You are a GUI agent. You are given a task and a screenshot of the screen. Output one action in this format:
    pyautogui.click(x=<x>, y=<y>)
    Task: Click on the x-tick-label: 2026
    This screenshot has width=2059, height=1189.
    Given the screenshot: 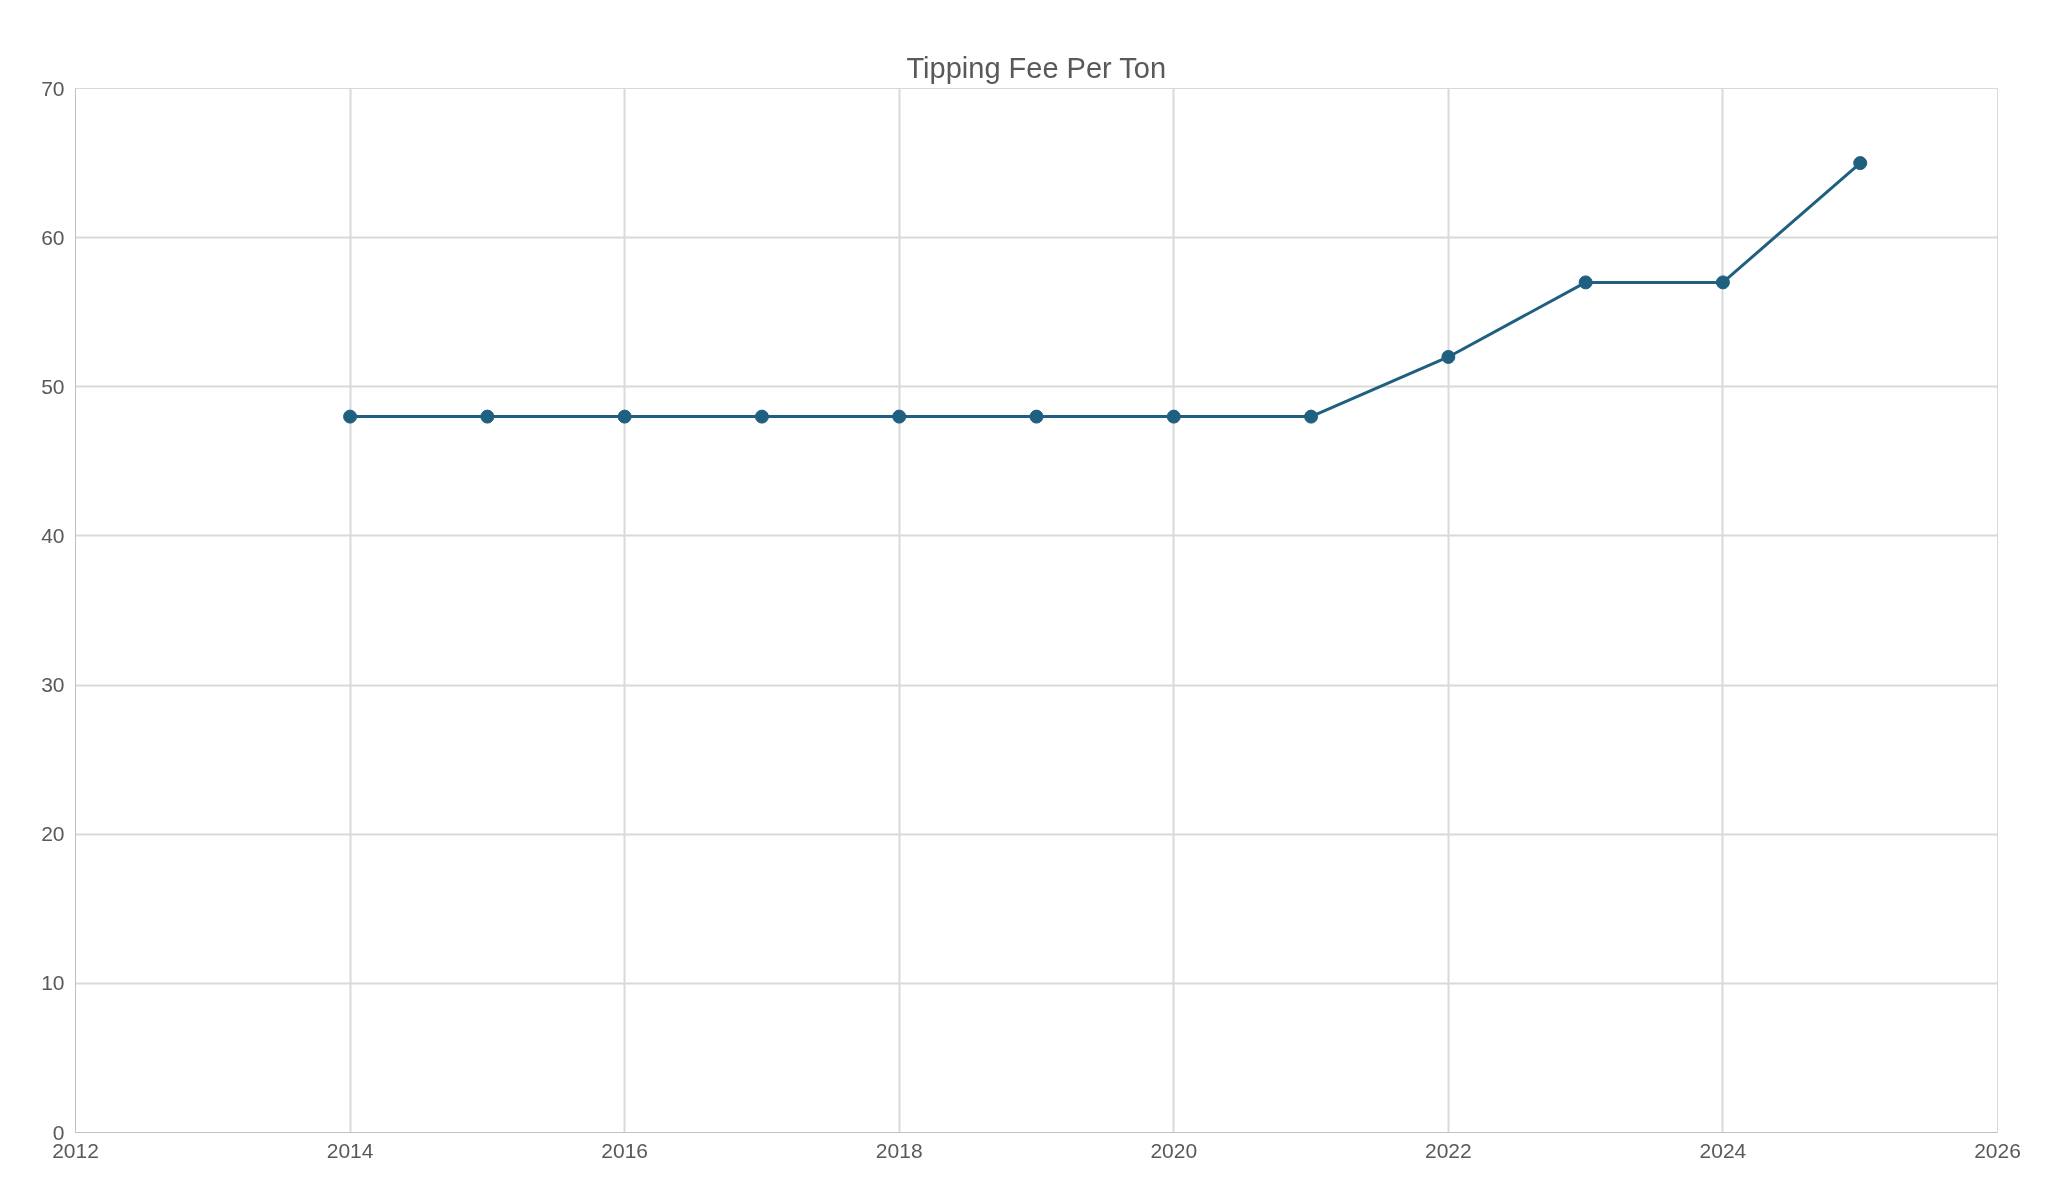 What is the action you would take?
    pyautogui.click(x=1997, y=1150)
    